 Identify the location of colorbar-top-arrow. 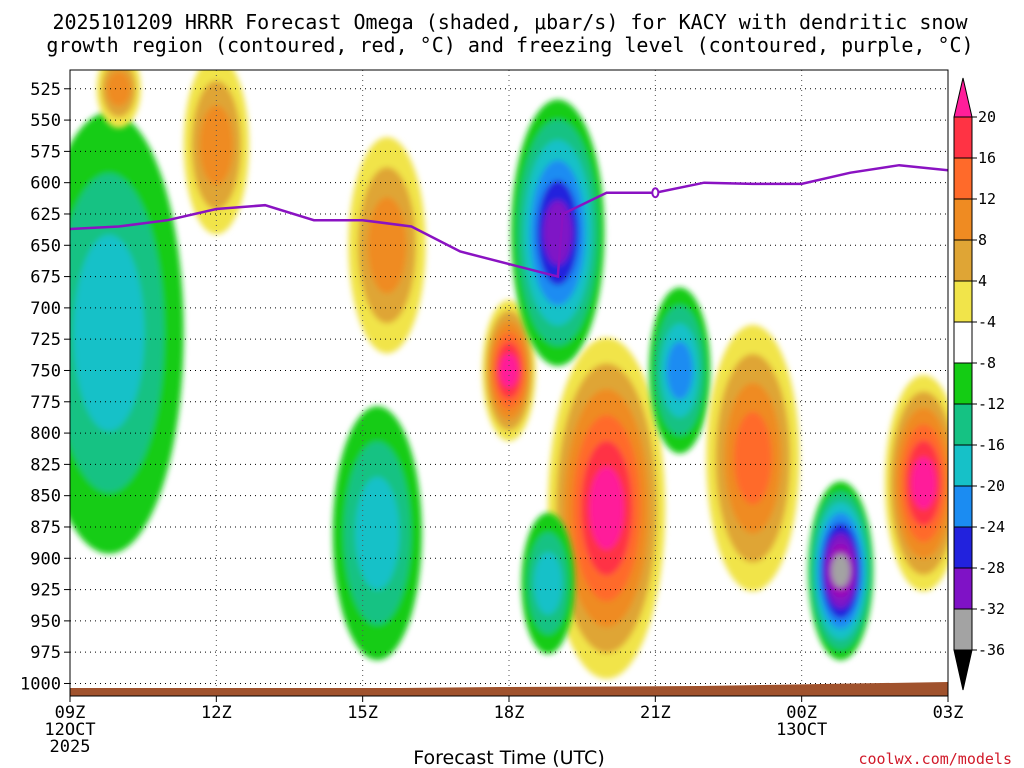
(963, 97).